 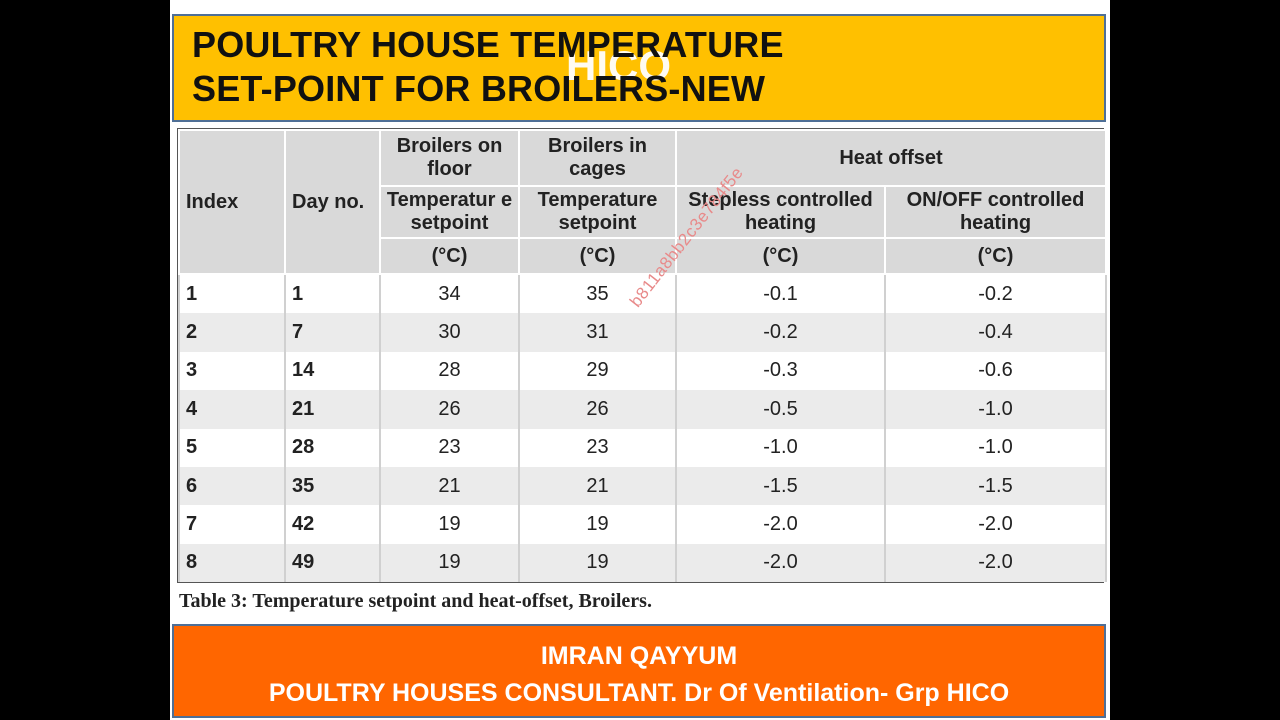 I want to click on cell-day: 1, so click(x=332, y=294).